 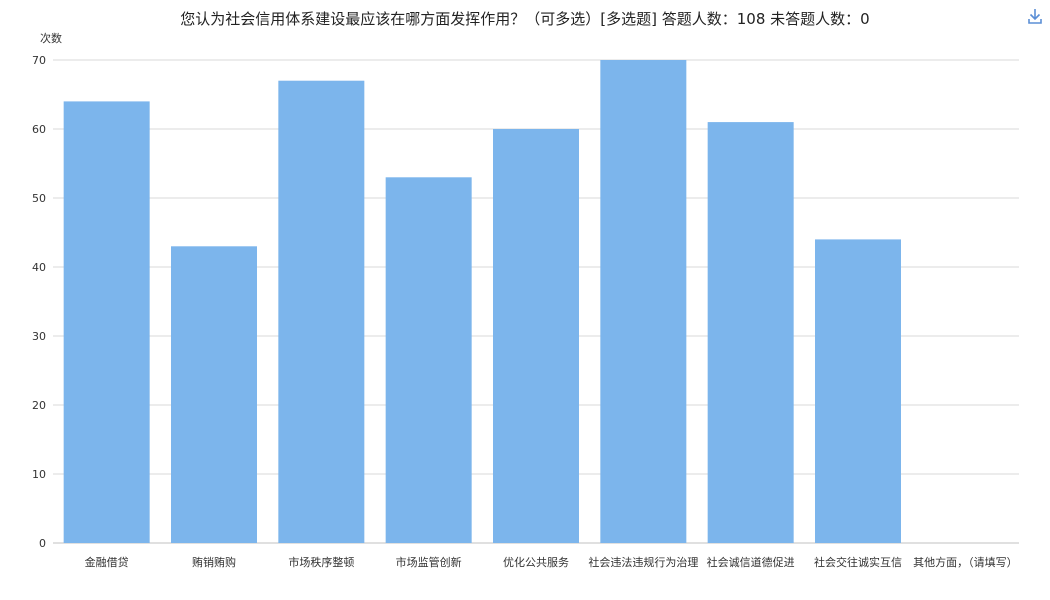 What do you see at coordinates (51, 38) in the screenshot?
I see `y-axis-label: 次数` at bounding box center [51, 38].